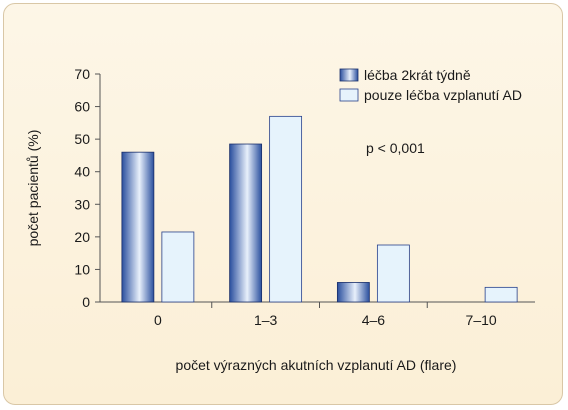  What do you see at coordinates (443, 95) in the screenshot?
I see `legend-label-series-2: pouze léčba vzplanutí AD` at bounding box center [443, 95].